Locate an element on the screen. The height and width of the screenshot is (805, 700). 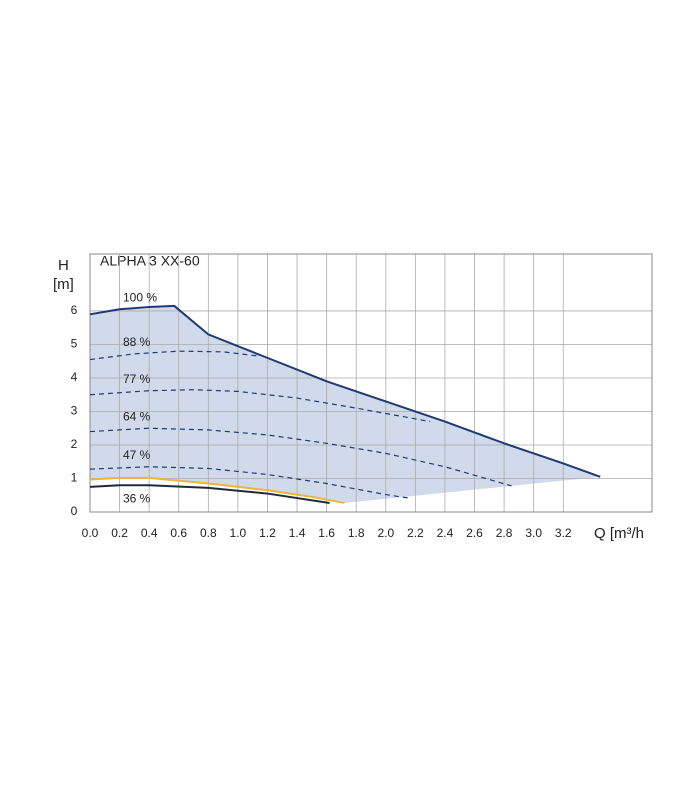
x-tick-label: 0.8 is located at coordinates (208, 533).